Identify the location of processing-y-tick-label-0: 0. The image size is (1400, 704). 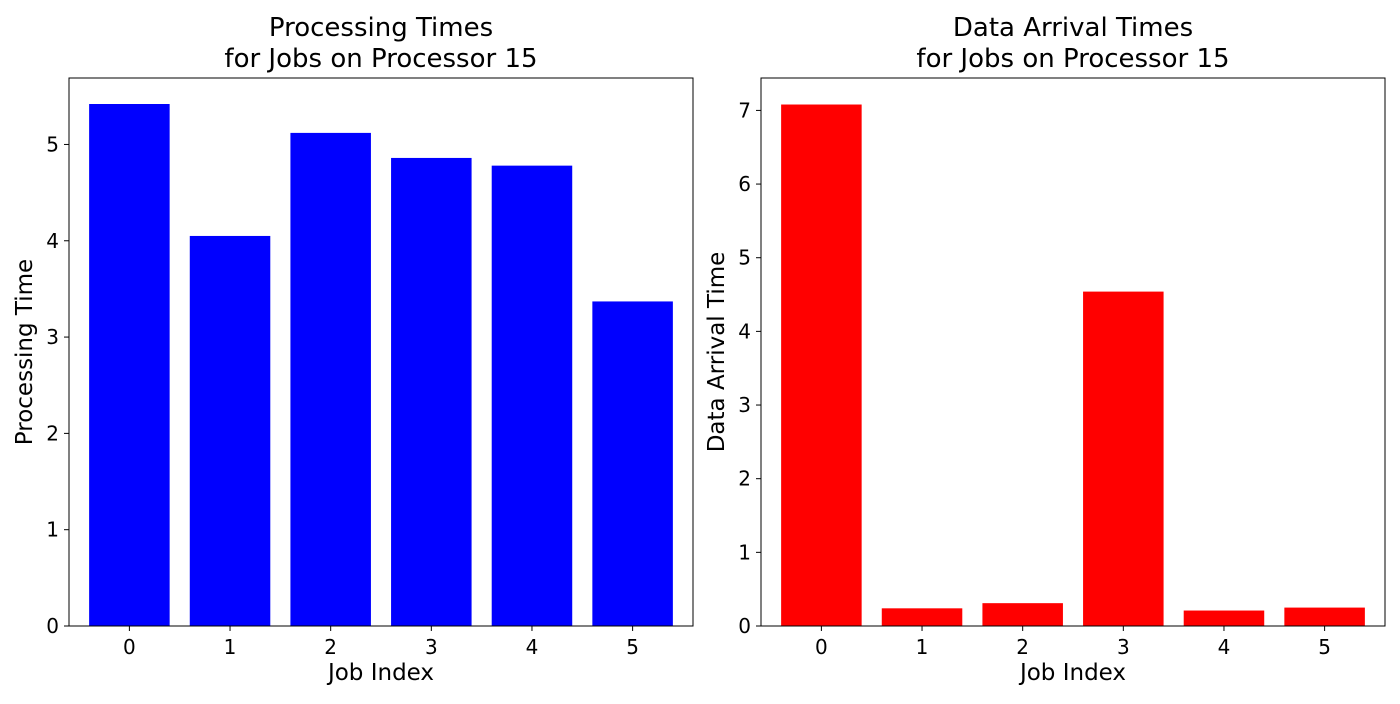
(52, 626).